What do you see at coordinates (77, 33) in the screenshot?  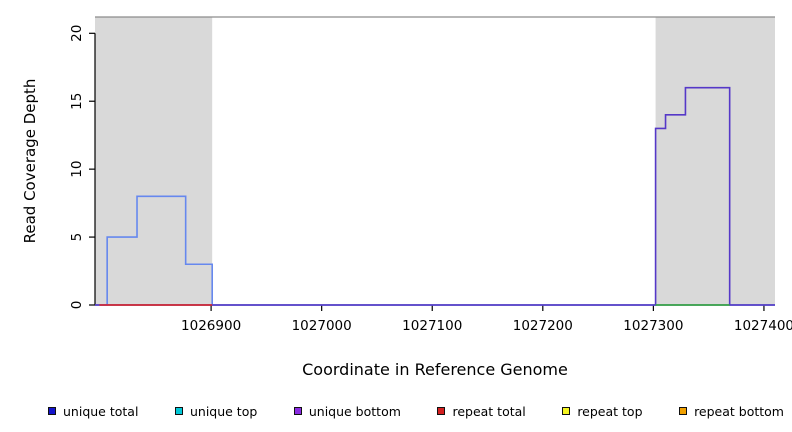 I see `y-tick-label: 20` at bounding box center [77, 33].